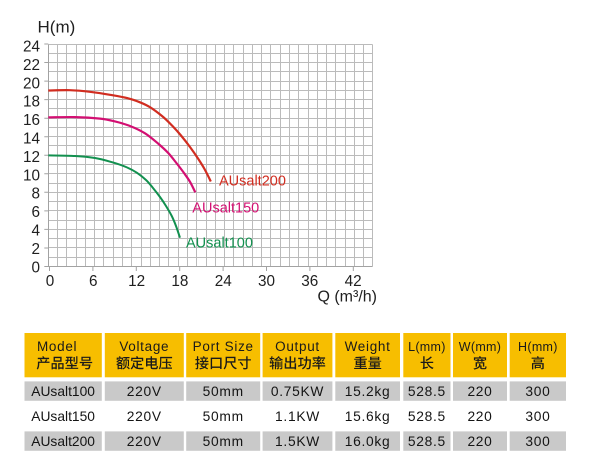 This screenshot has width=600, height=468. What do you see at coordinates (35, 231) in the screenshot?
I see `svg-text: 4` at bounding box center [35, 231].